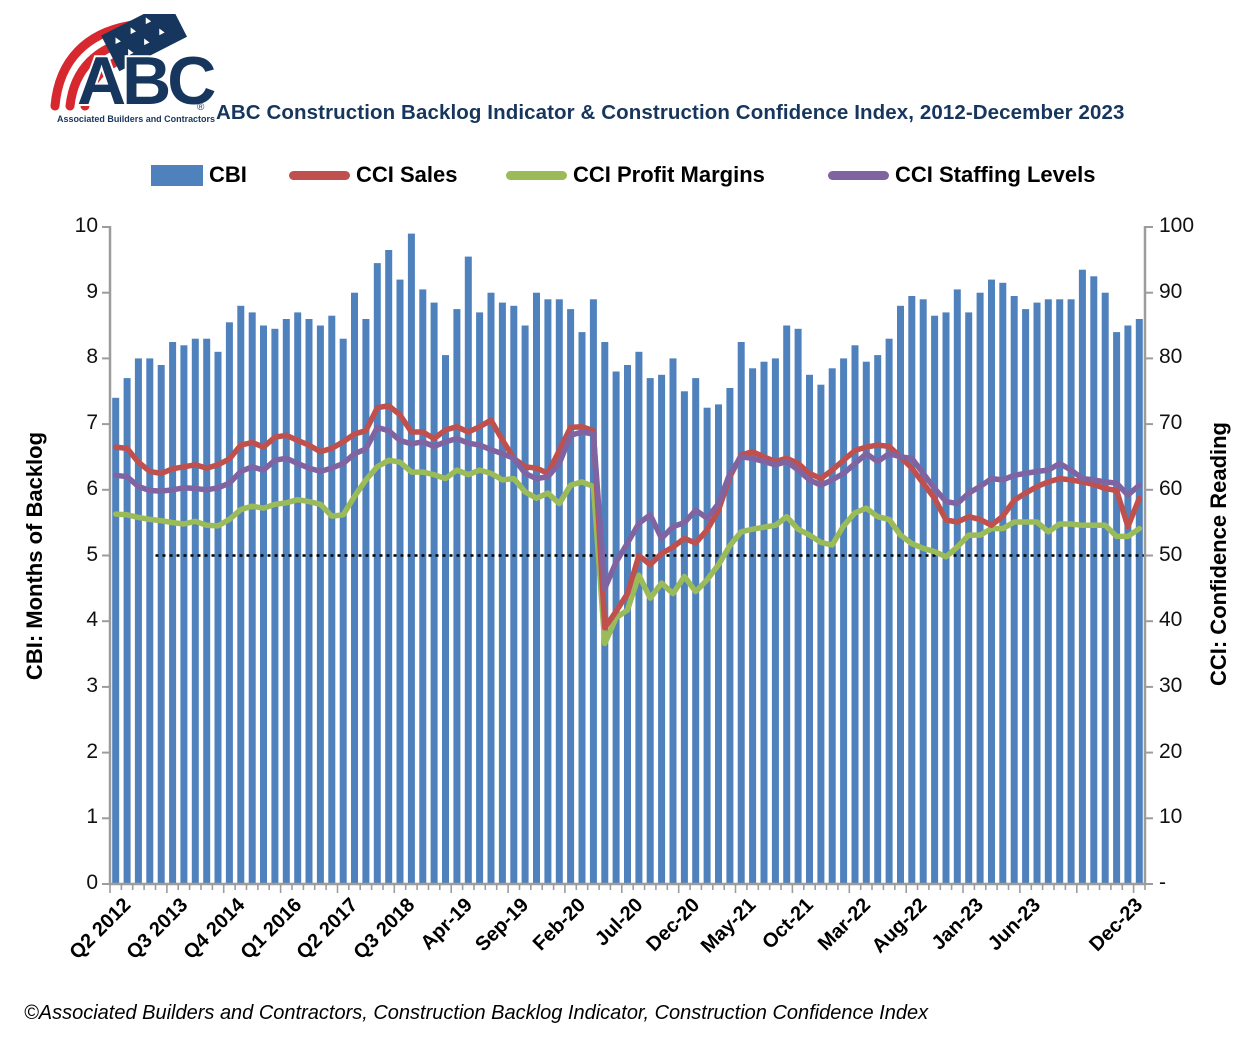  I want to click on right-axis-title: CCI: Confidence Reading, so click(1218, 554).